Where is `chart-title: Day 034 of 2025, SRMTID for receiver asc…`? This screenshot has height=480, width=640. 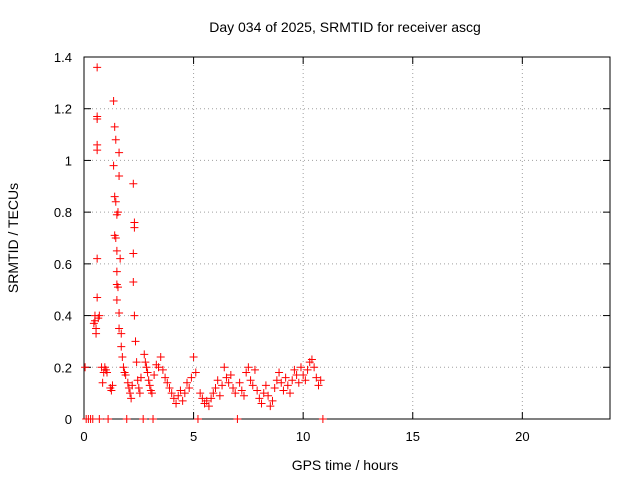
chart-title: Day 034 of 2025, SRMTID for receiver asc… is located at coordinates (345, 27).